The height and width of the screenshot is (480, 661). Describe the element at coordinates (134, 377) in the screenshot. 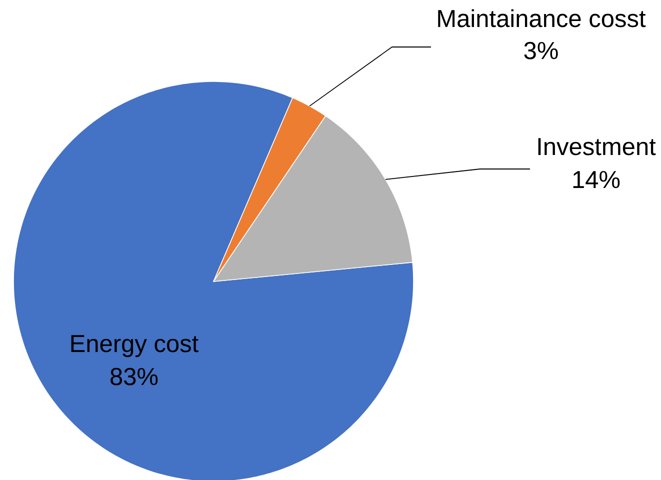

I see `data-label: 83%` at that location.